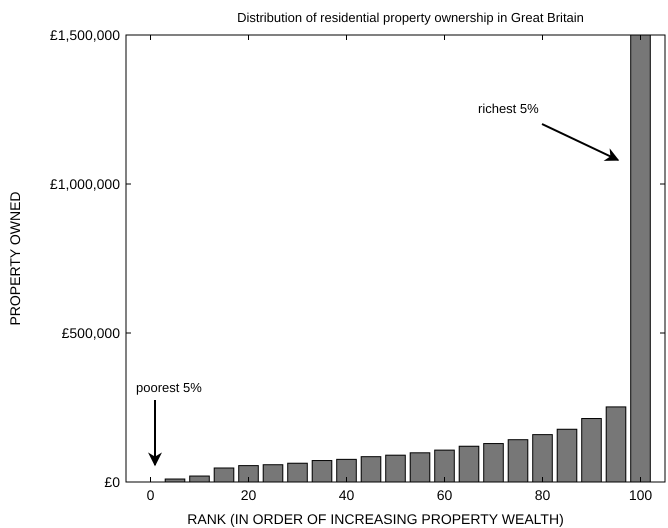 The height and width of the screenshot is (528, 668). What do you see at coordinates (112, 482) in the screenshot?
I see `y-tick-label: £0` at bounding box center [112, 482].